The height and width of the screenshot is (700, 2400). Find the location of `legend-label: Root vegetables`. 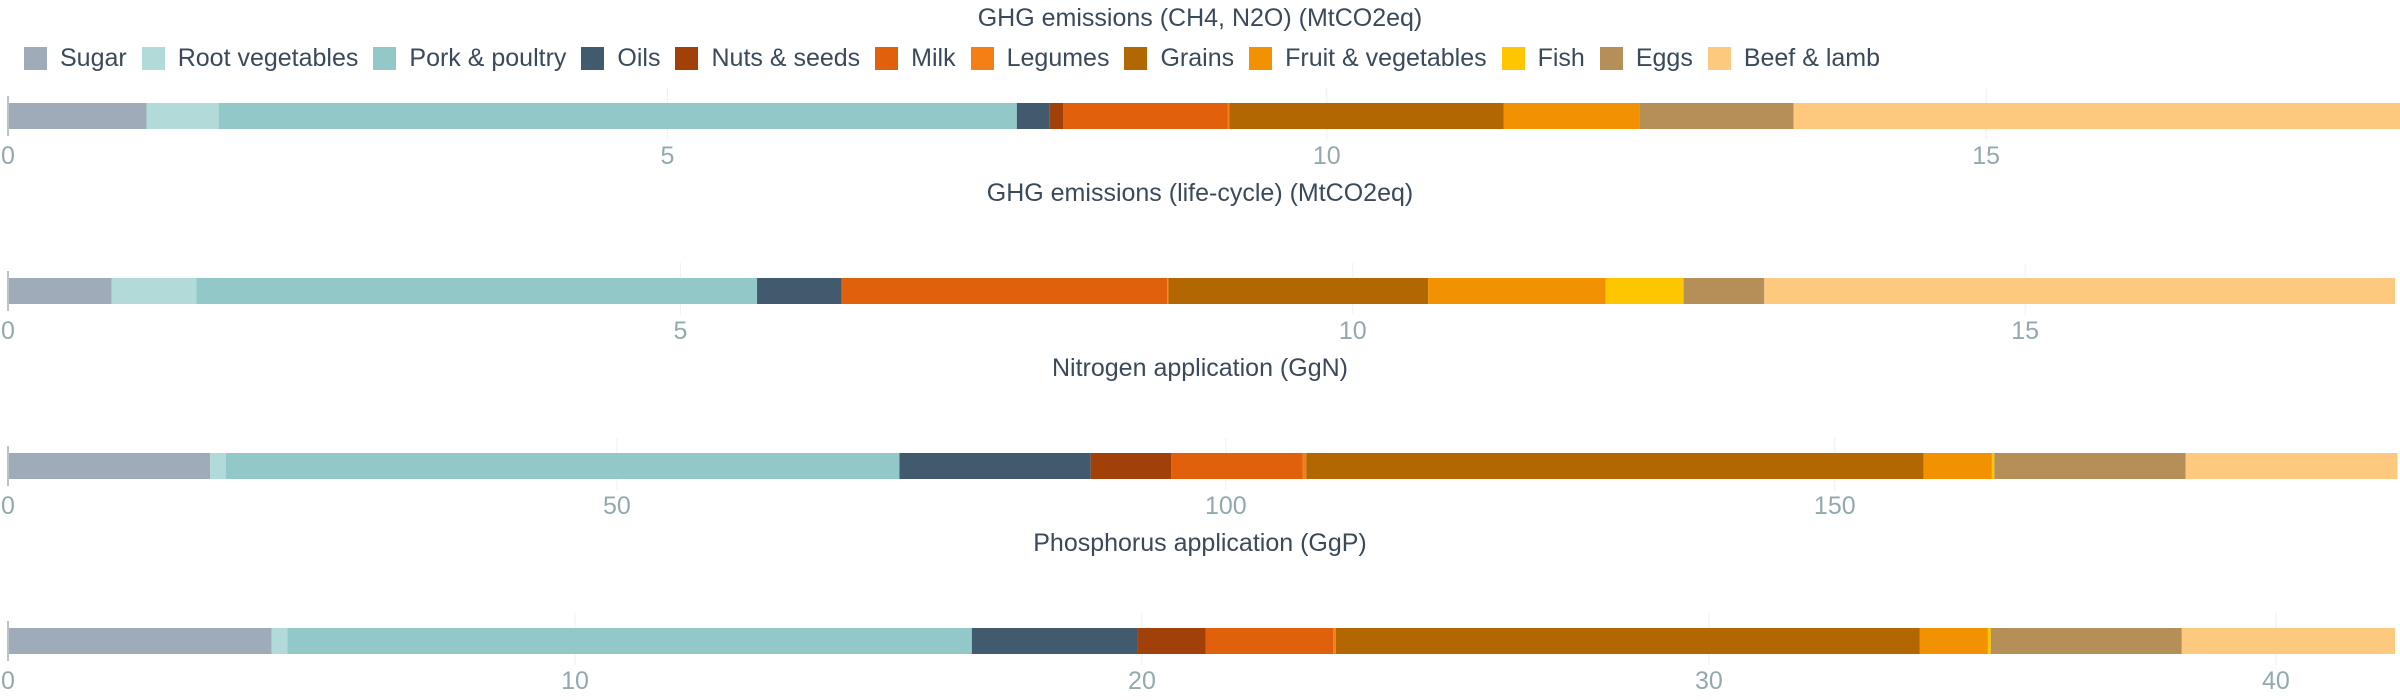

legend-label: Root vegetables is located at coordinates (268, 57).